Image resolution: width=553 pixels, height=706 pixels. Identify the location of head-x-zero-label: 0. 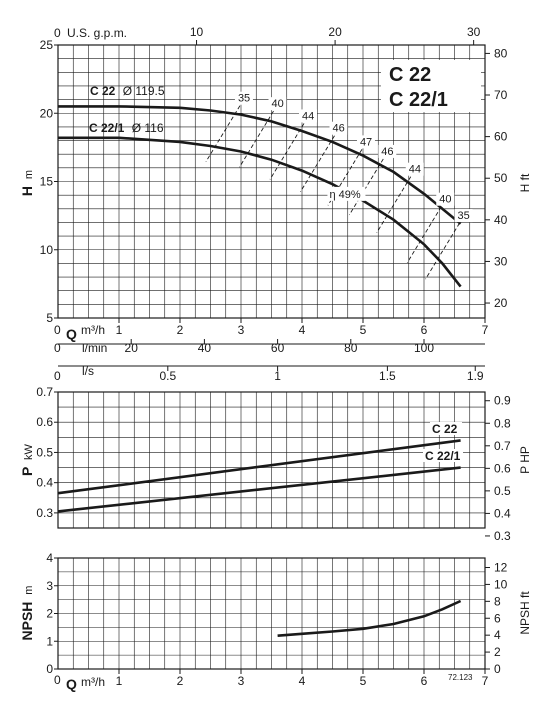
(57, 330).